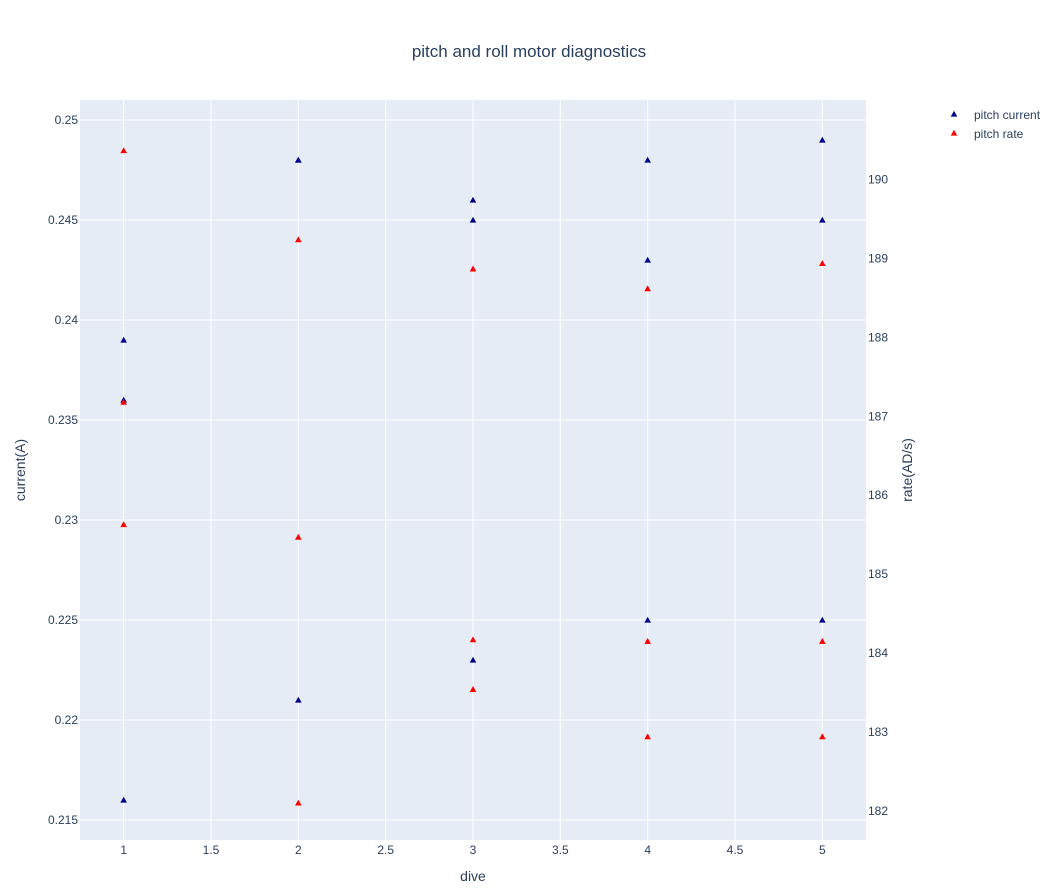 The image size is (1058, 894). I want to click on y-right-tick-label: 190, so click(878, 180).